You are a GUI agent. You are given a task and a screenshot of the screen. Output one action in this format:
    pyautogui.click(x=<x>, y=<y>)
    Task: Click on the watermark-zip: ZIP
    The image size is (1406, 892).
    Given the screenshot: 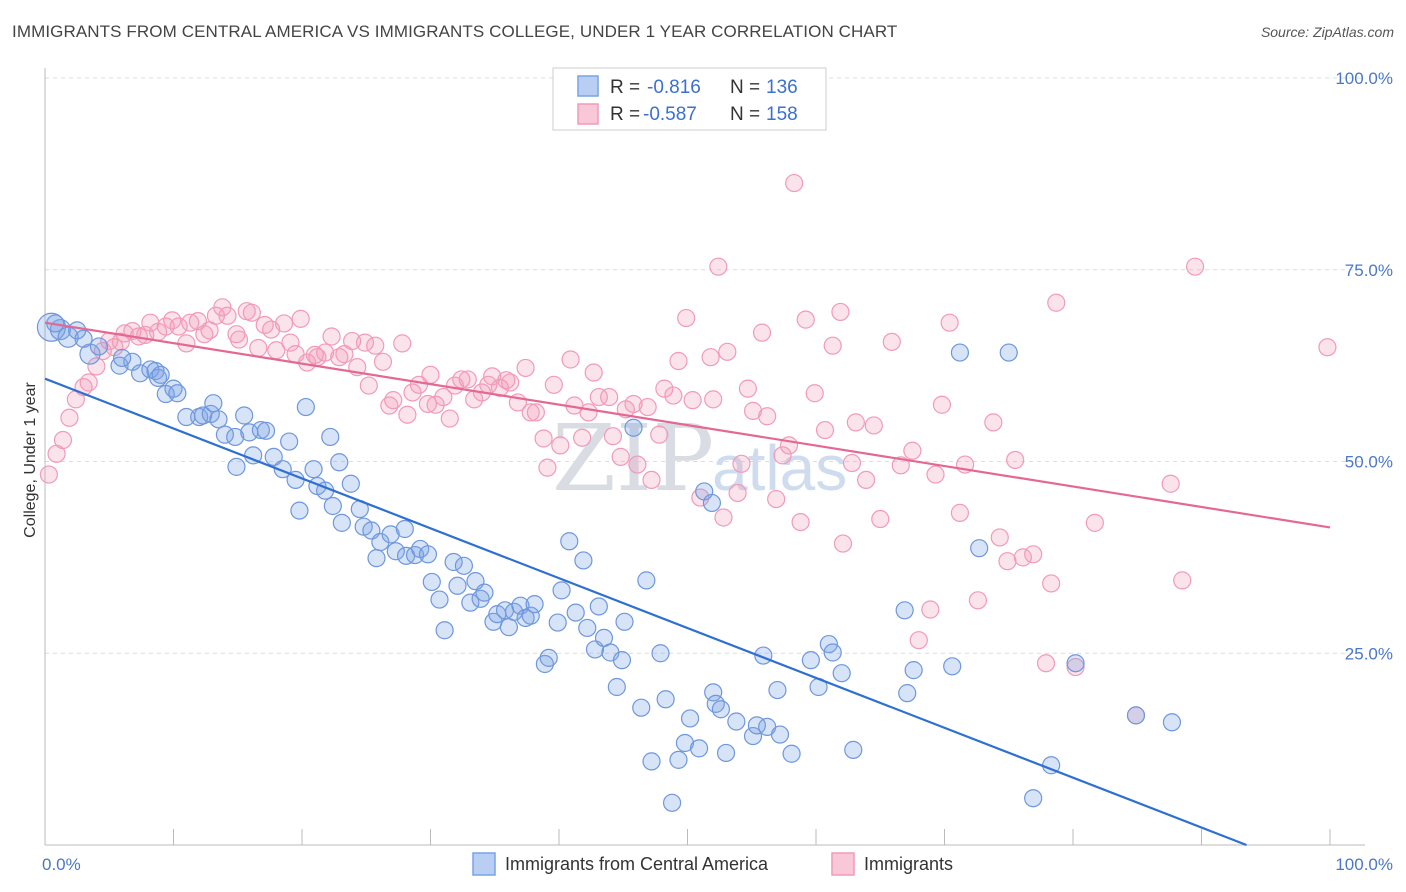 What is the action you would take?
    pyautogui.click(x=633, y=458)
    